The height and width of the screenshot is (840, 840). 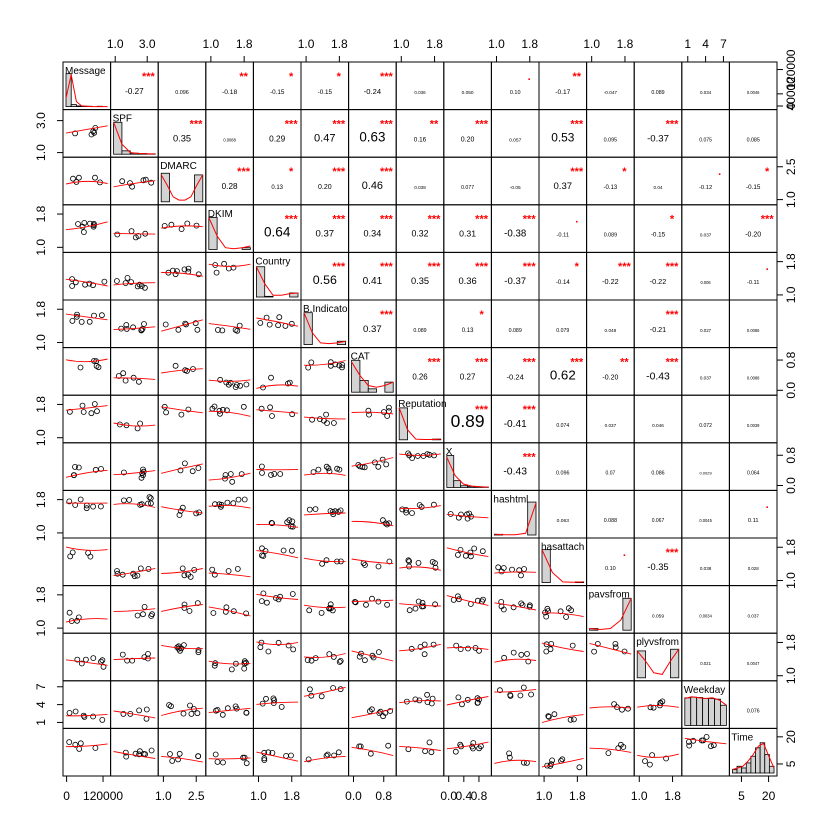 I want to click on correlation-value: 0.038, so click(x=420, y=187).